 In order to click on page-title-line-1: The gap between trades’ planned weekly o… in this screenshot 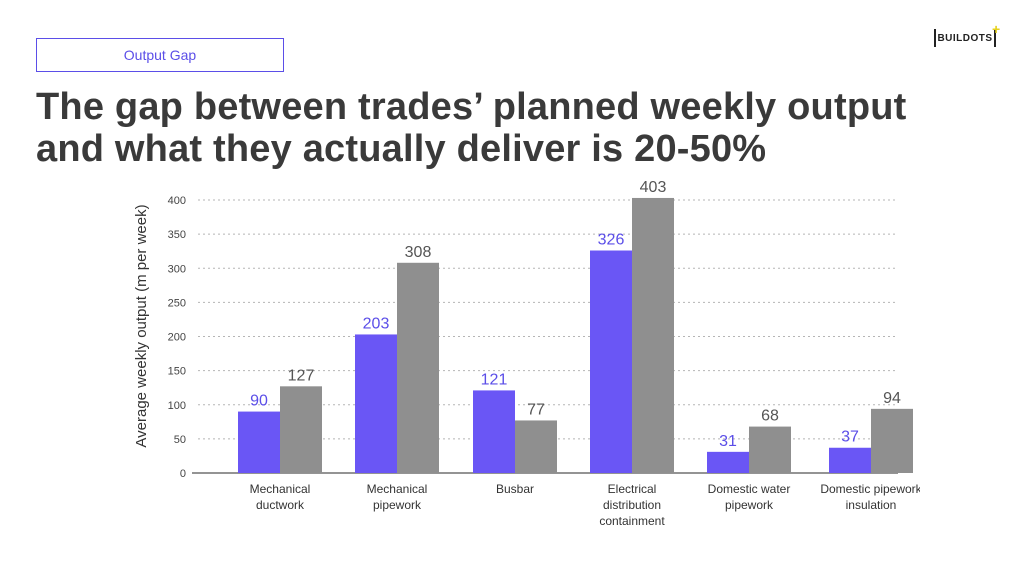, I will do `click(471, 107)`.